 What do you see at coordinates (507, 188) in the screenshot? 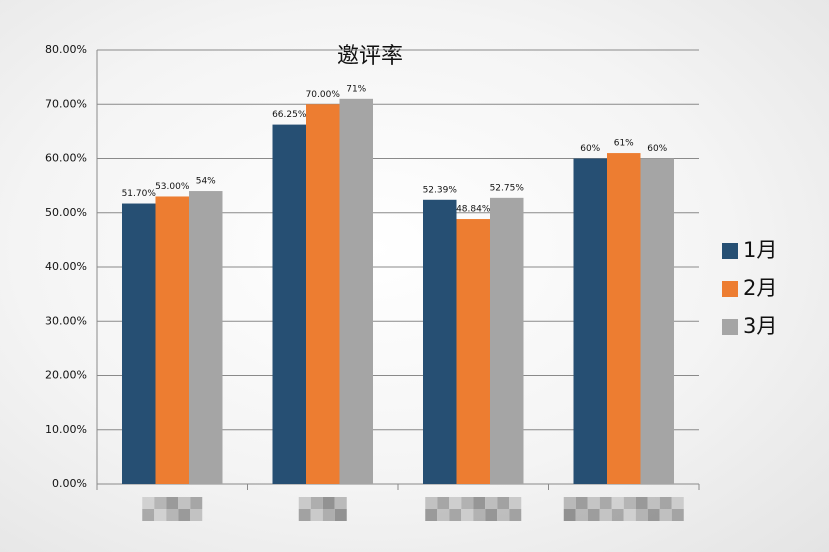
I see `value-label: 52.75%` at bounding box center [507, 188].